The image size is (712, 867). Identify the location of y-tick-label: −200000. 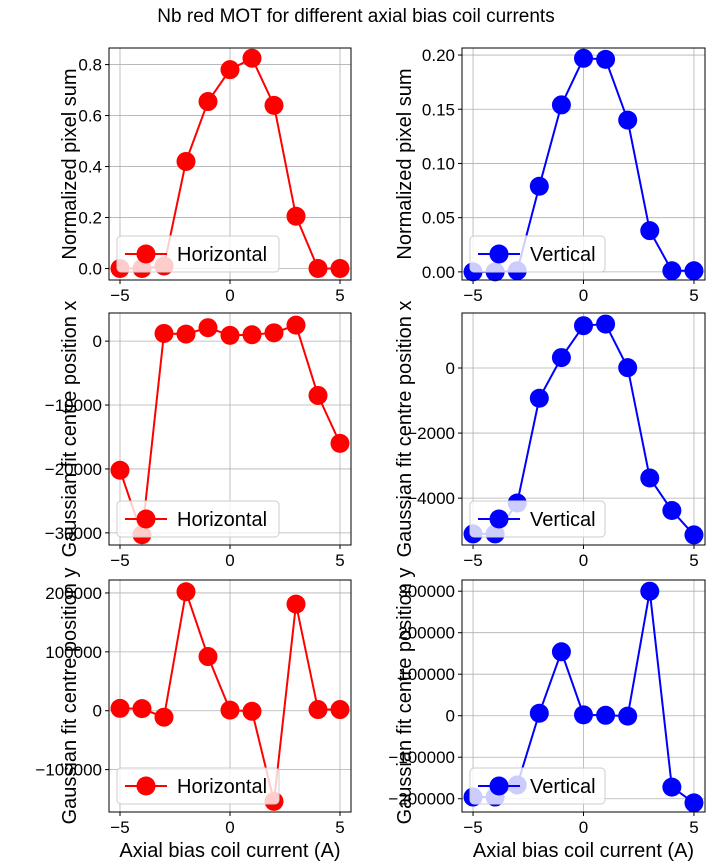
(421, 799).